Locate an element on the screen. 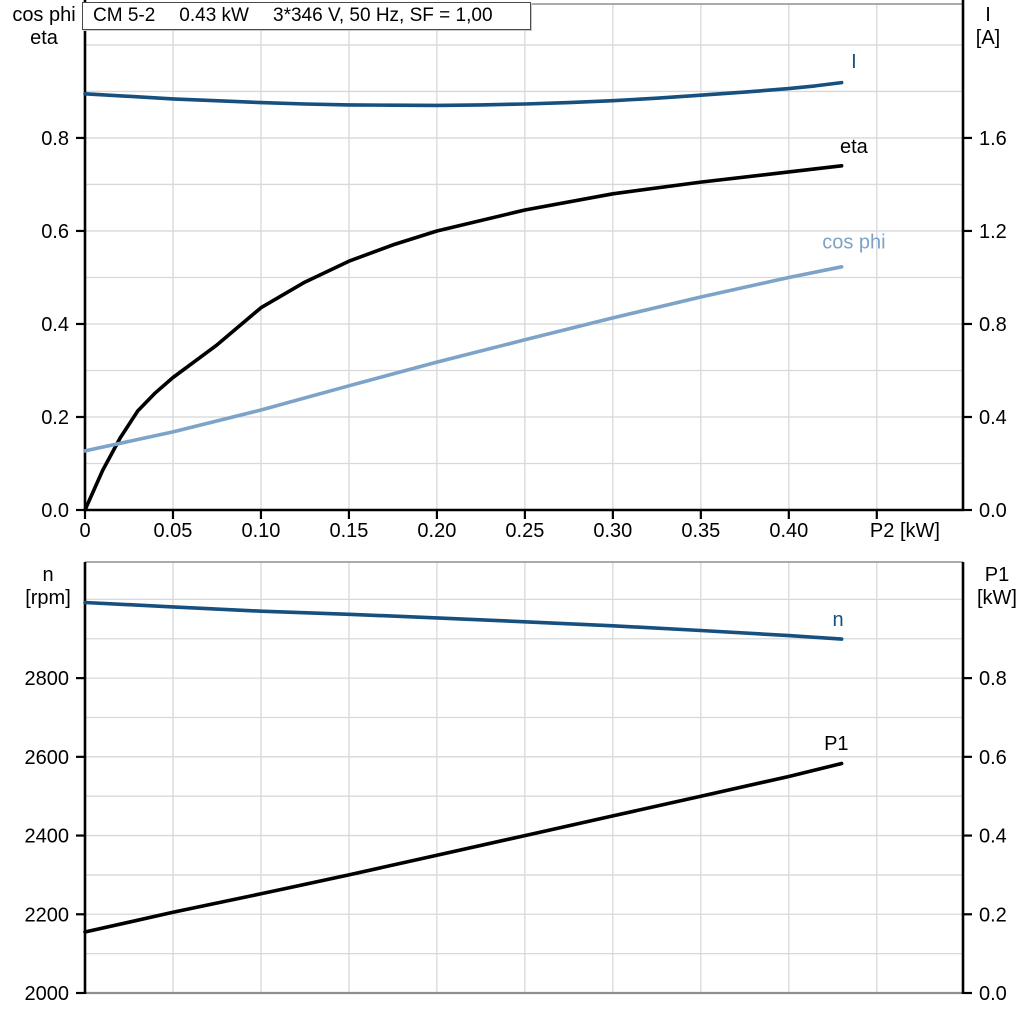 The height and width of the screenshot is (1024, 1024). motor-top-curve-I is located at coordinates (463, 94).